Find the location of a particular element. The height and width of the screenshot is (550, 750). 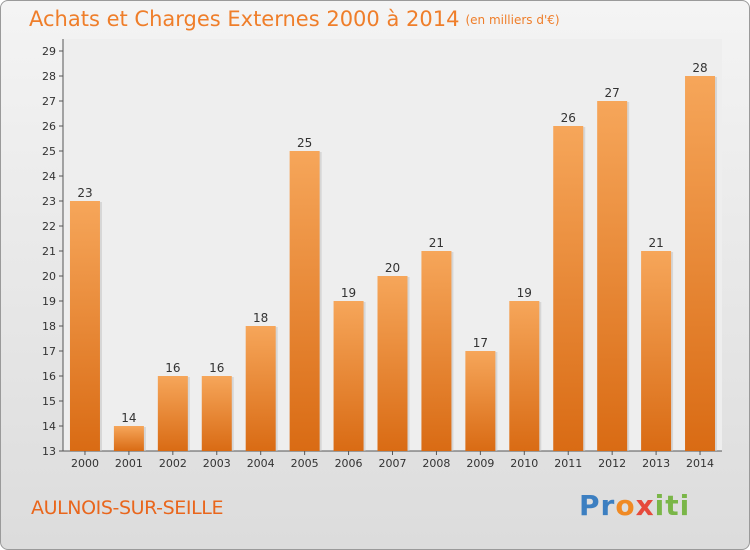

proxiti-logo: Proxiti is located at coordinates (634, 505).